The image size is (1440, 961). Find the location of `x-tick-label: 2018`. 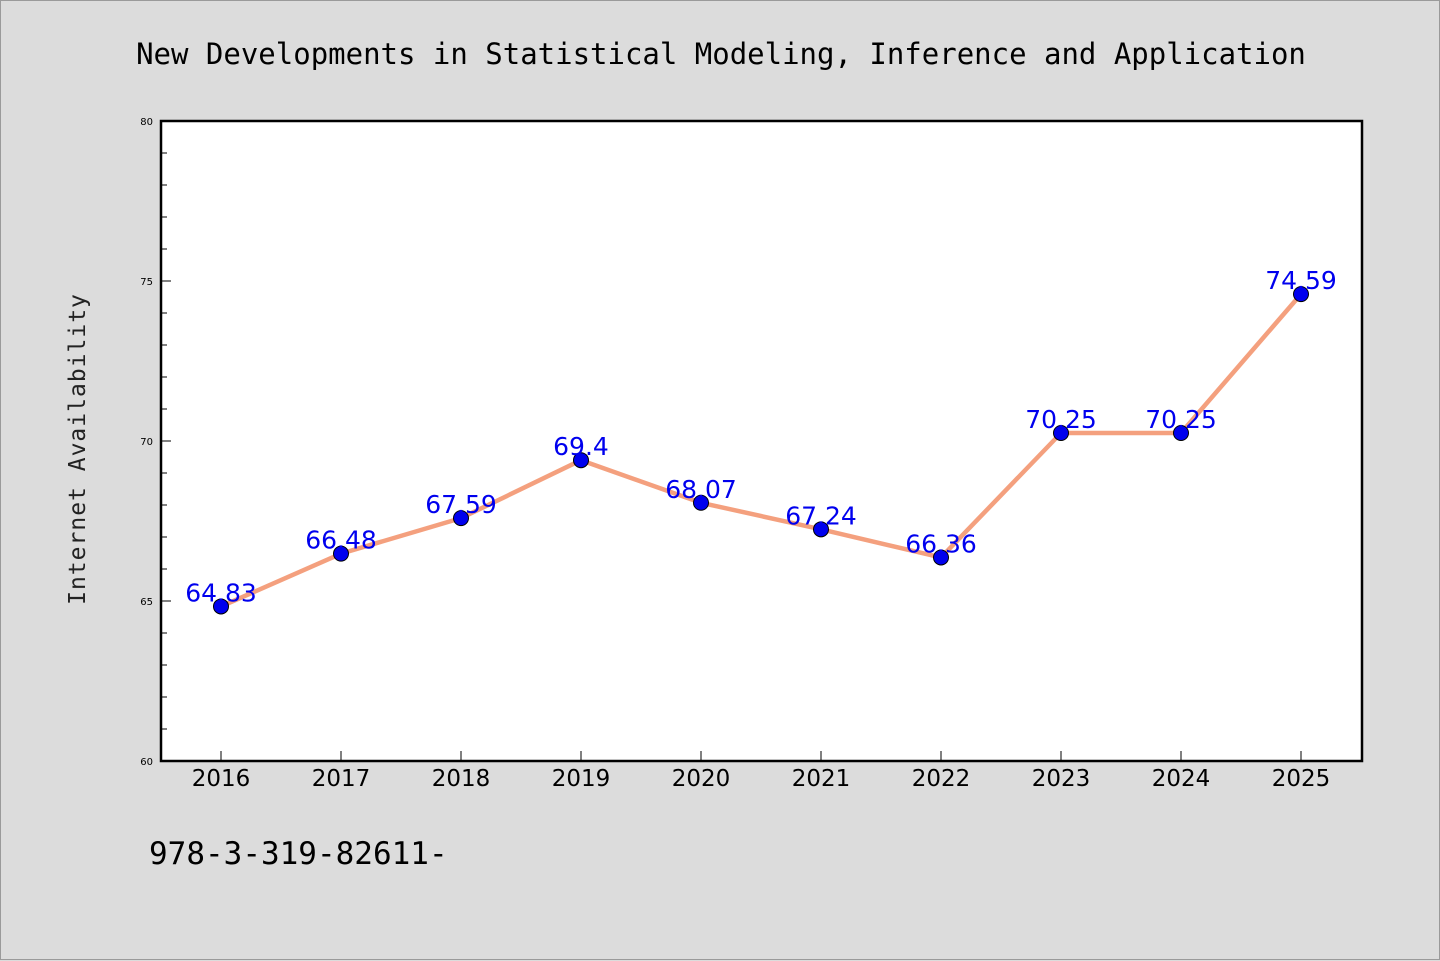

x-tick-label: 2018 is located at coordinates (461, 779).